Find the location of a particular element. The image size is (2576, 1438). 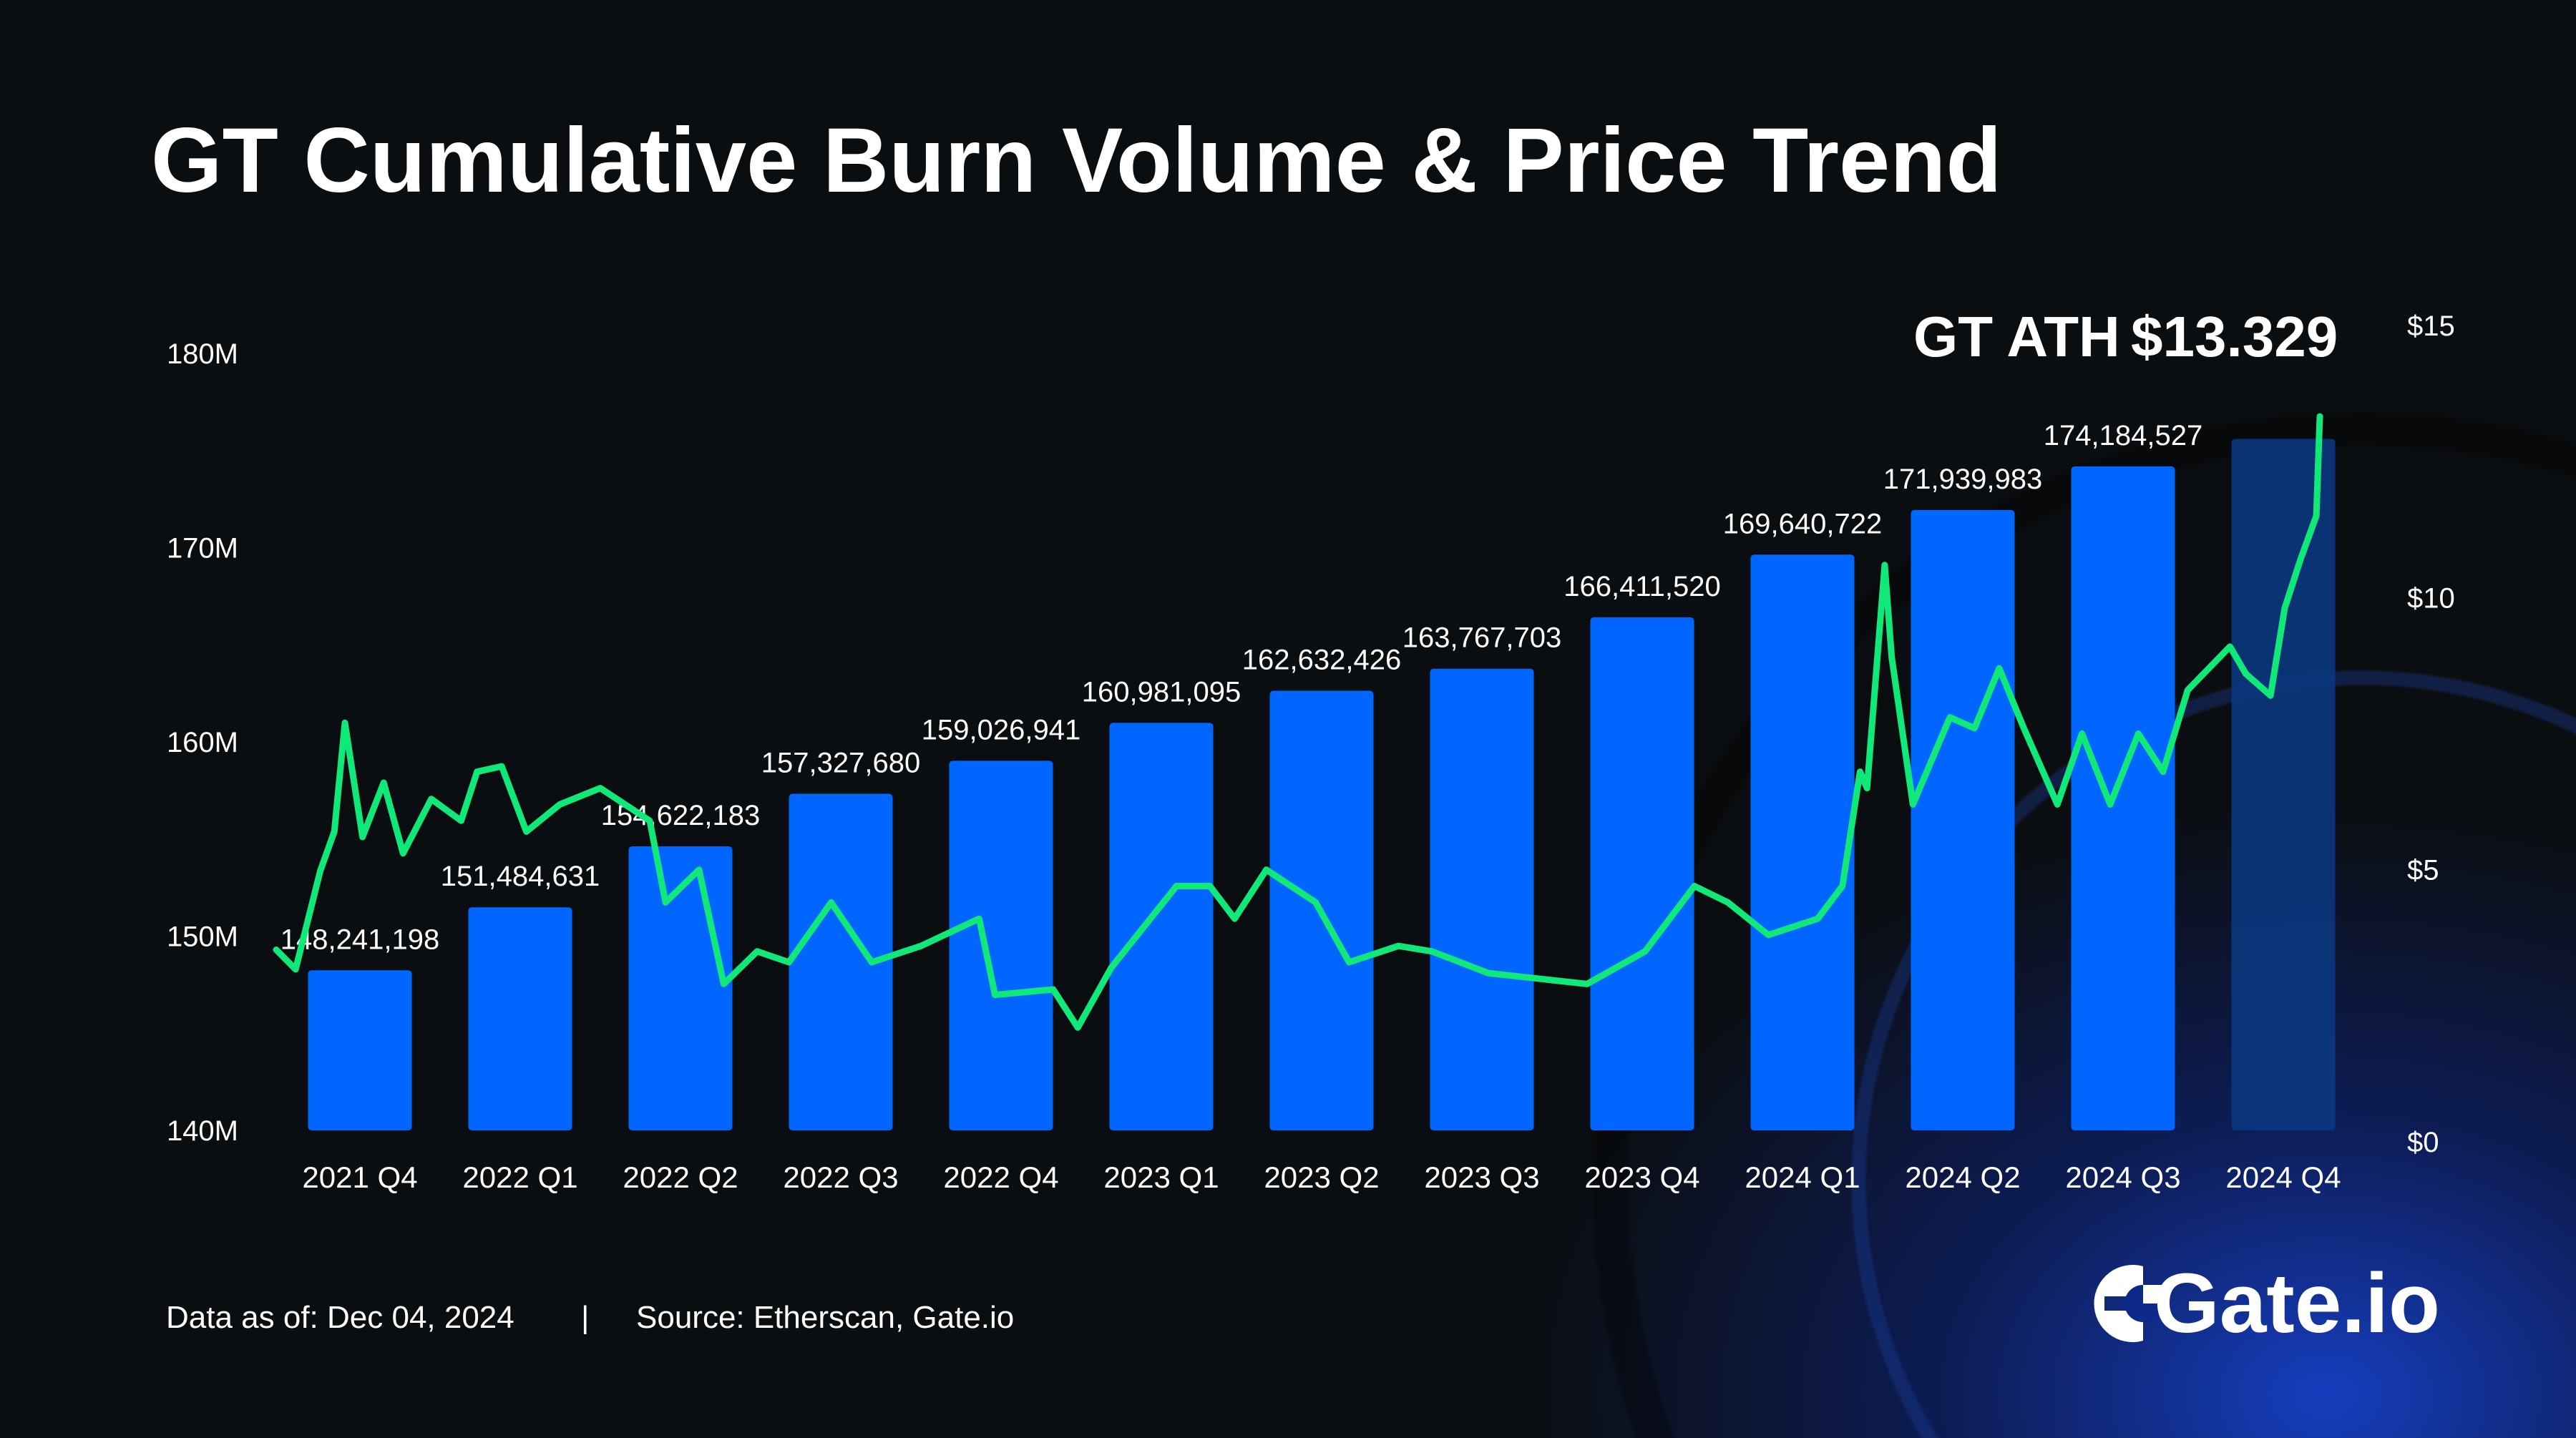

left-axis-tick: 150M is located at coordinates (202, 937).